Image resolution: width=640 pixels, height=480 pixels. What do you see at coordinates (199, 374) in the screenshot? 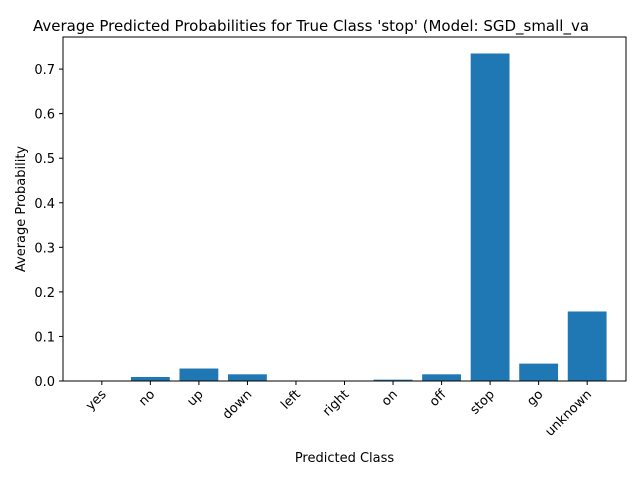
I see `bar-up` at bounding box center [199, 374].